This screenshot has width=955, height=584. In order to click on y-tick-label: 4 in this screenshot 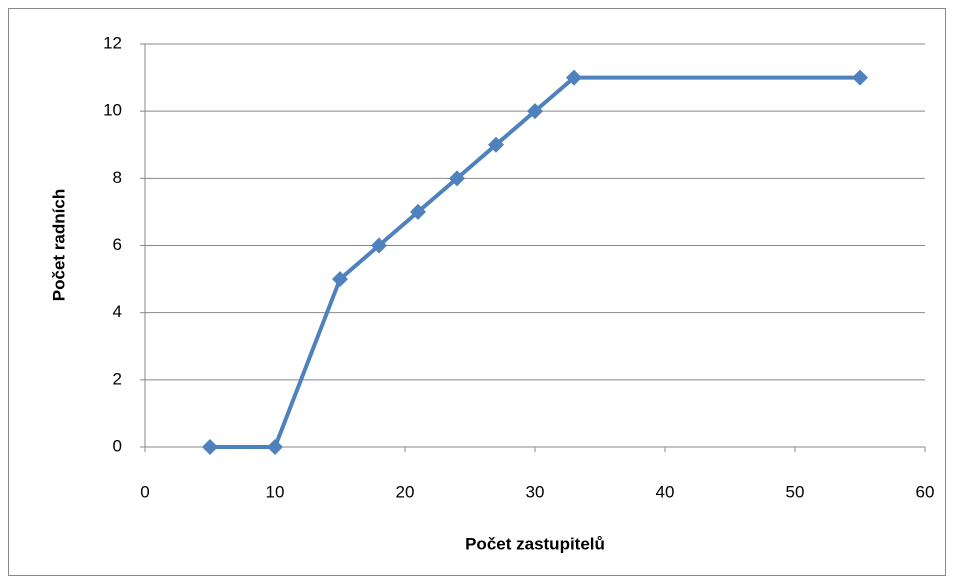, I will do `click(117, 311)`.